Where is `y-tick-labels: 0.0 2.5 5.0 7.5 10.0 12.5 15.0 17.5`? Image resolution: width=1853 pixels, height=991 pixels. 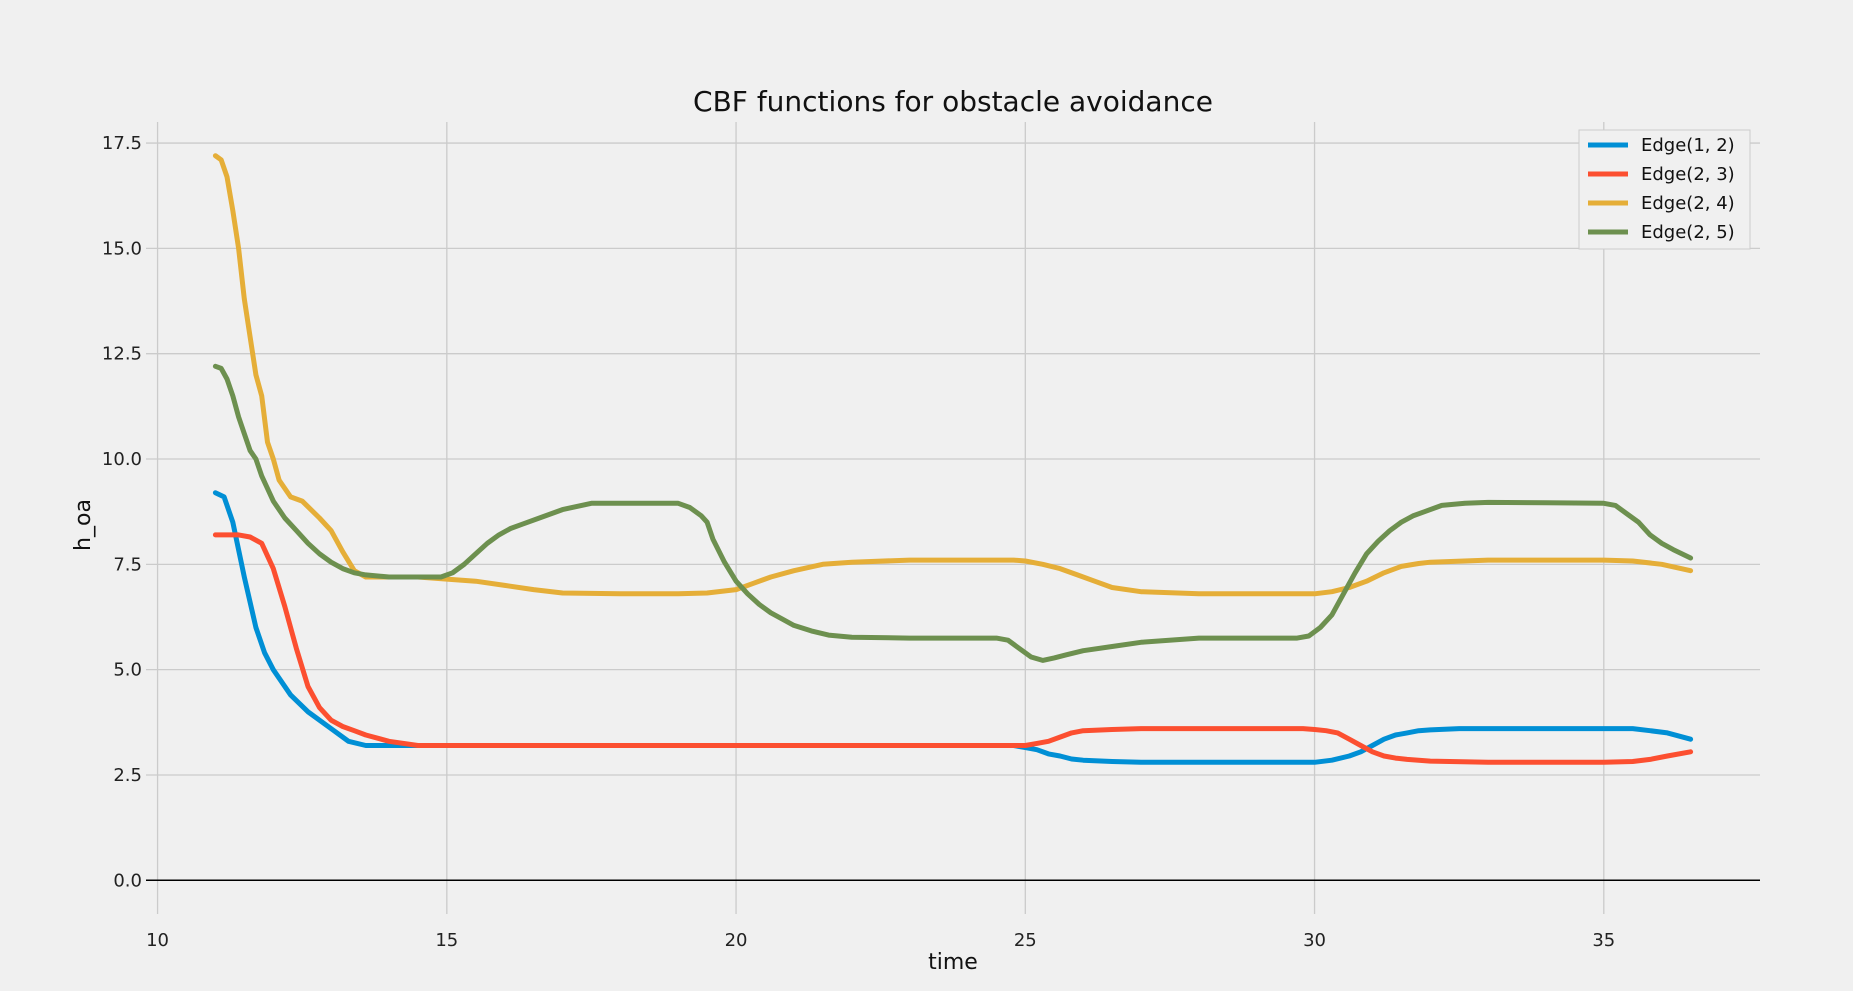
y-tick-labels: 0.0 2.5 5.0 7.5 10.0 12.5 15.0 17.5 is located at coordinates (122, 512).